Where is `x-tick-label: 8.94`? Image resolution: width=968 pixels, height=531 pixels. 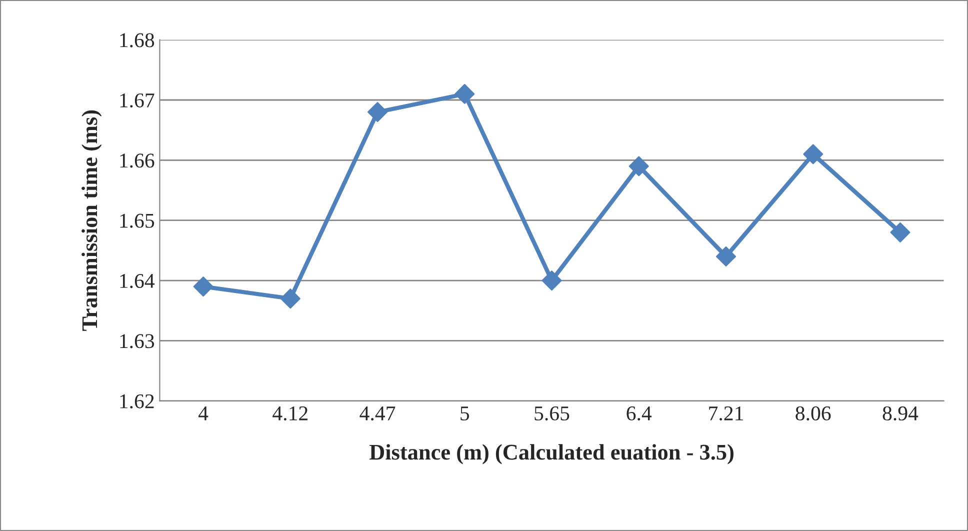 x-tick-label: 8.94 is located at coordinates (900, 413).